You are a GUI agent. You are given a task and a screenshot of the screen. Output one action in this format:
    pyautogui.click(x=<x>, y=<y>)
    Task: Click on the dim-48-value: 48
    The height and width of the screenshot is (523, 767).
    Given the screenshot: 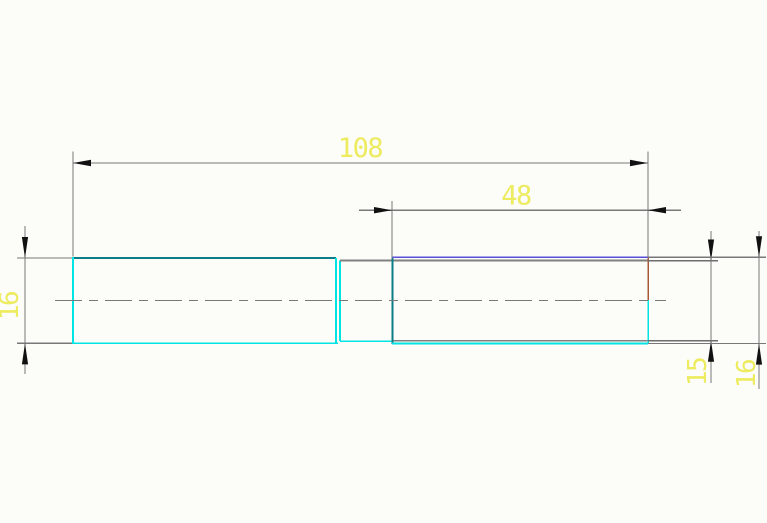 What is the action you would take?
    pyautogui.click(x=516, y=196)
    